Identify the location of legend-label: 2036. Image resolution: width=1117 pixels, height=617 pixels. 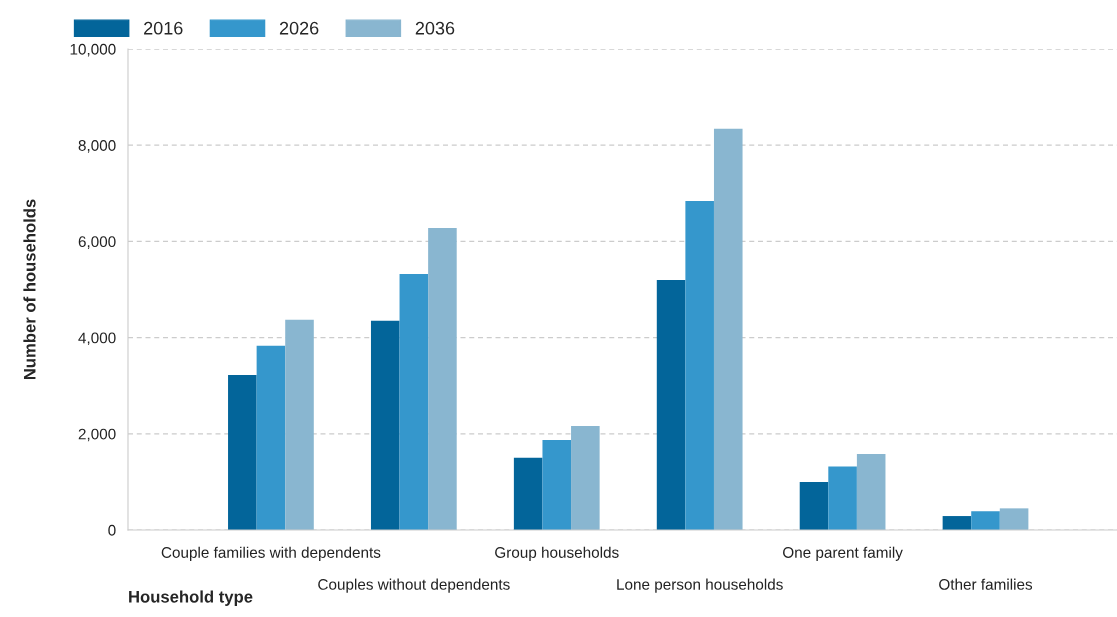
(435, 28).